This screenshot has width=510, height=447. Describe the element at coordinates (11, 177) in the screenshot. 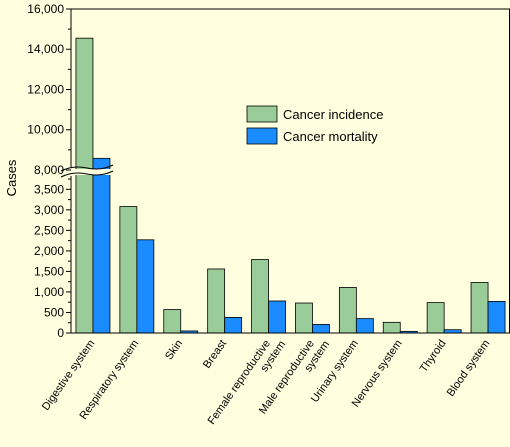

I see `y-axis-title: Cases` at that location.